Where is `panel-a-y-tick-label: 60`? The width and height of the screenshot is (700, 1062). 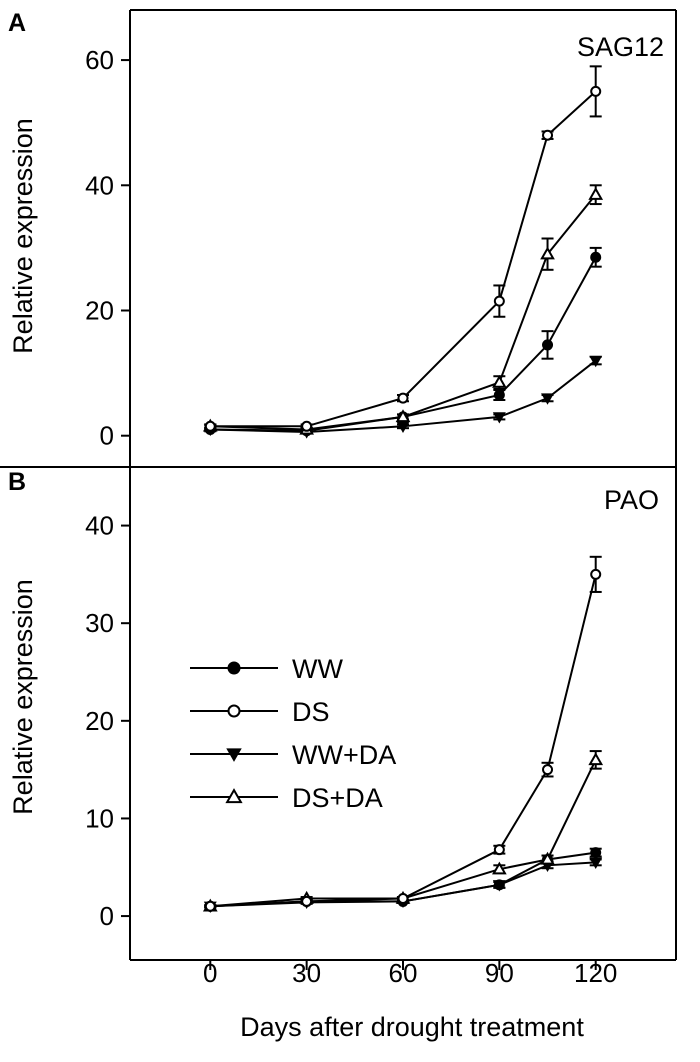 panel-a-y-tick-label: 60 is located at coordinates (99, 60).